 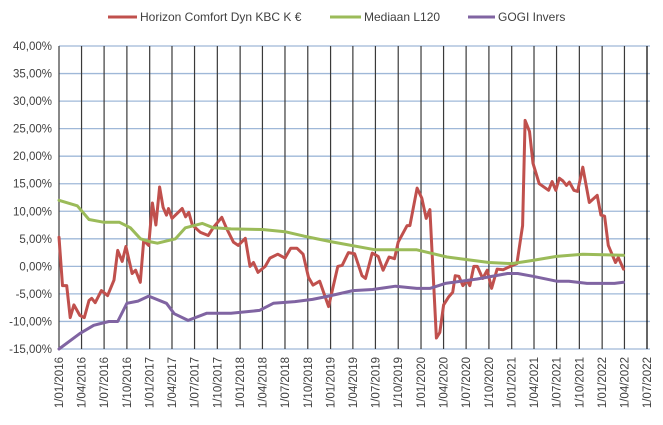 What do you see at coordinates (263, 382) in the screenshot?
I see `x-tick-label: 1/04/2018` at bounding box center [263, 382].